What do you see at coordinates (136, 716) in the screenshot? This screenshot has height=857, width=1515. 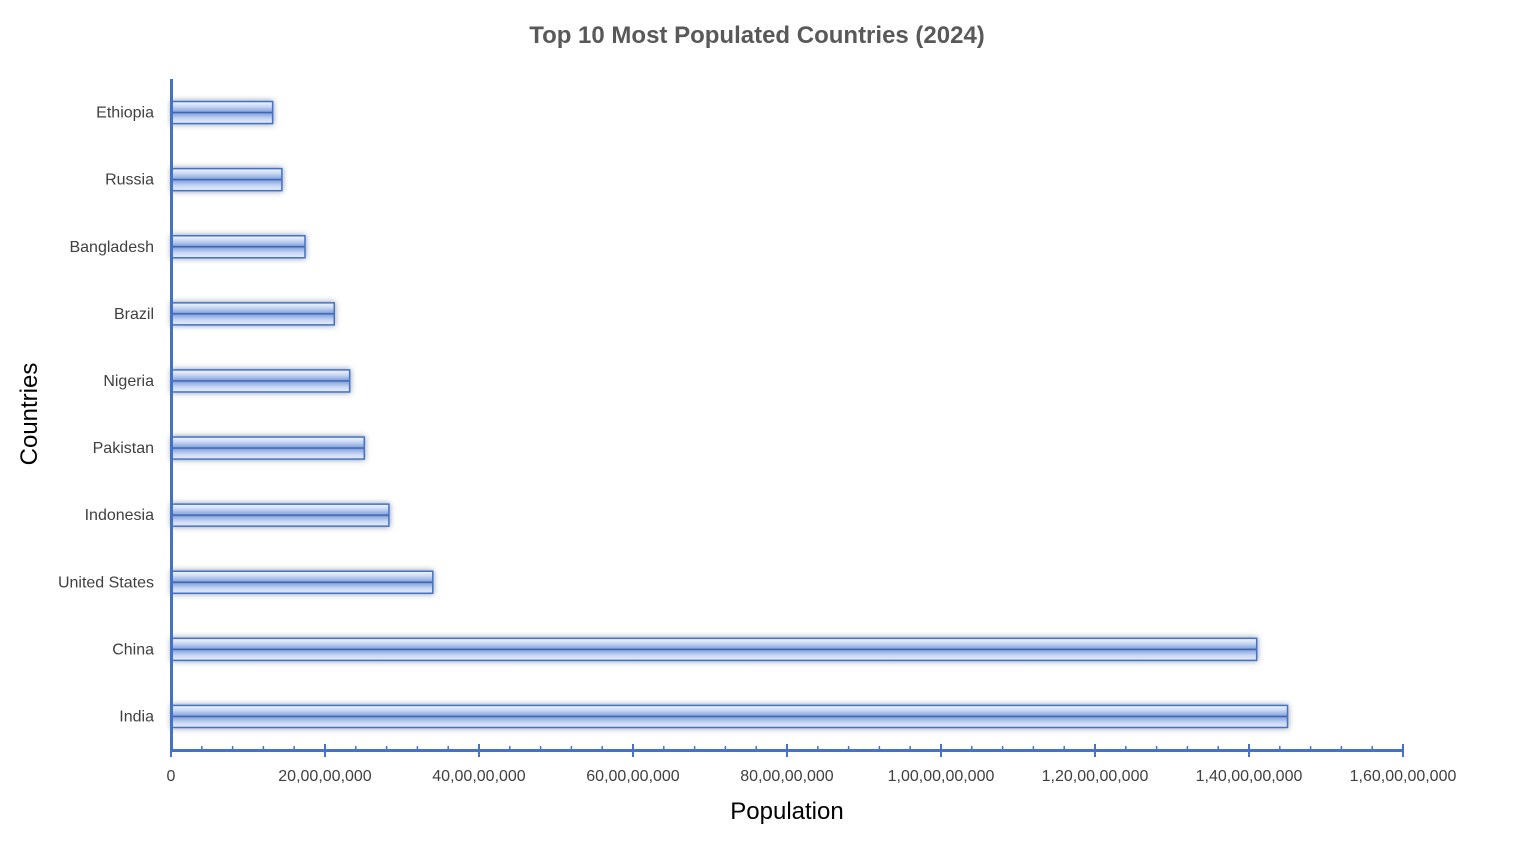 I see `category-label: India` at bounding box center [136, 716].